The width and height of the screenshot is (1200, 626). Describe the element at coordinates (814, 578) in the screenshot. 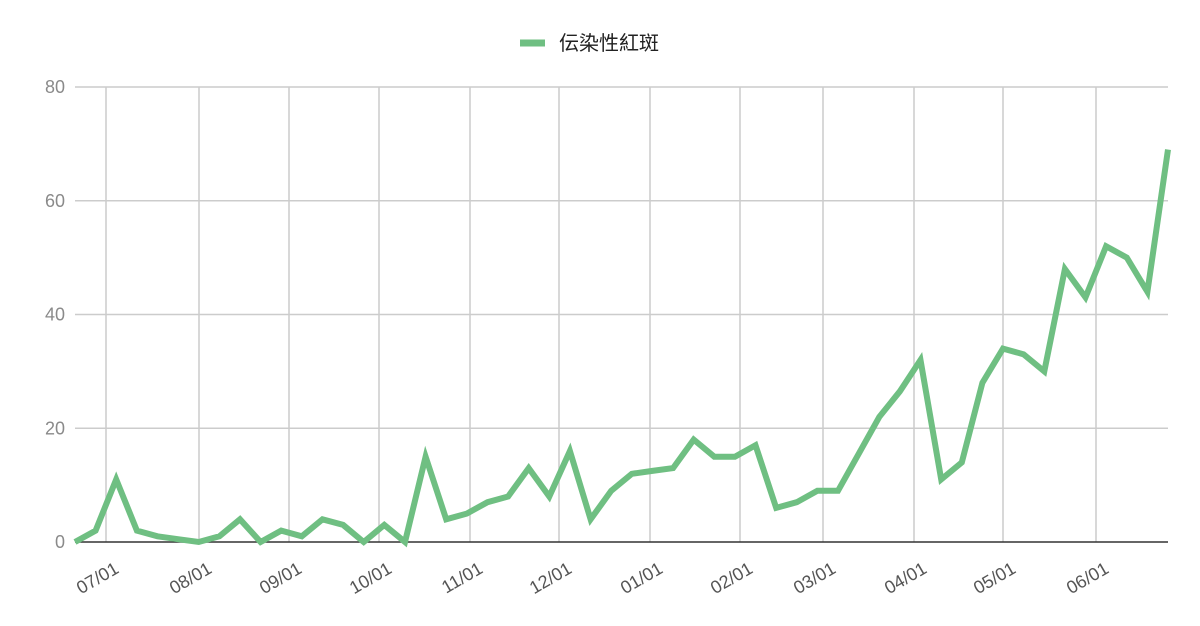

I see `x-tick-label: 03/01` at that location.